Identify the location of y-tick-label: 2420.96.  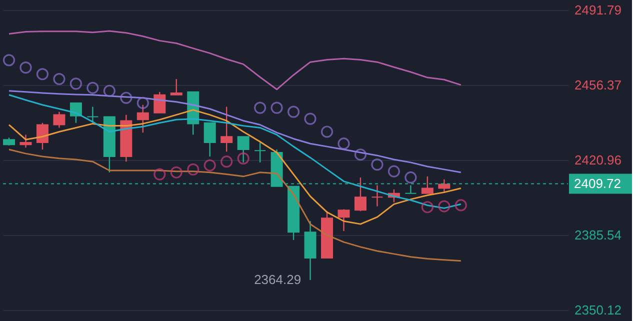
(598, 160).